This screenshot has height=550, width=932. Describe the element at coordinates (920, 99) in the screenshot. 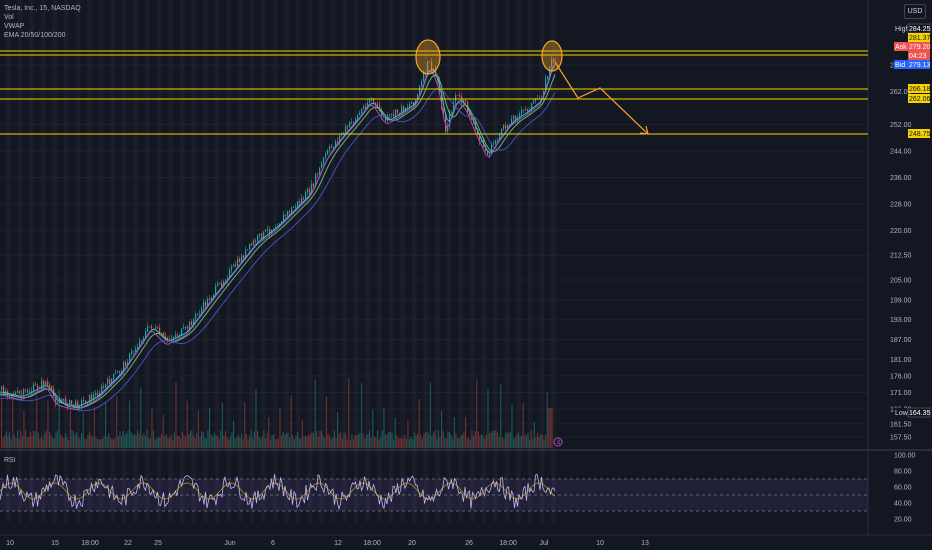

I see `price-tag-value: 262.06` at that location.